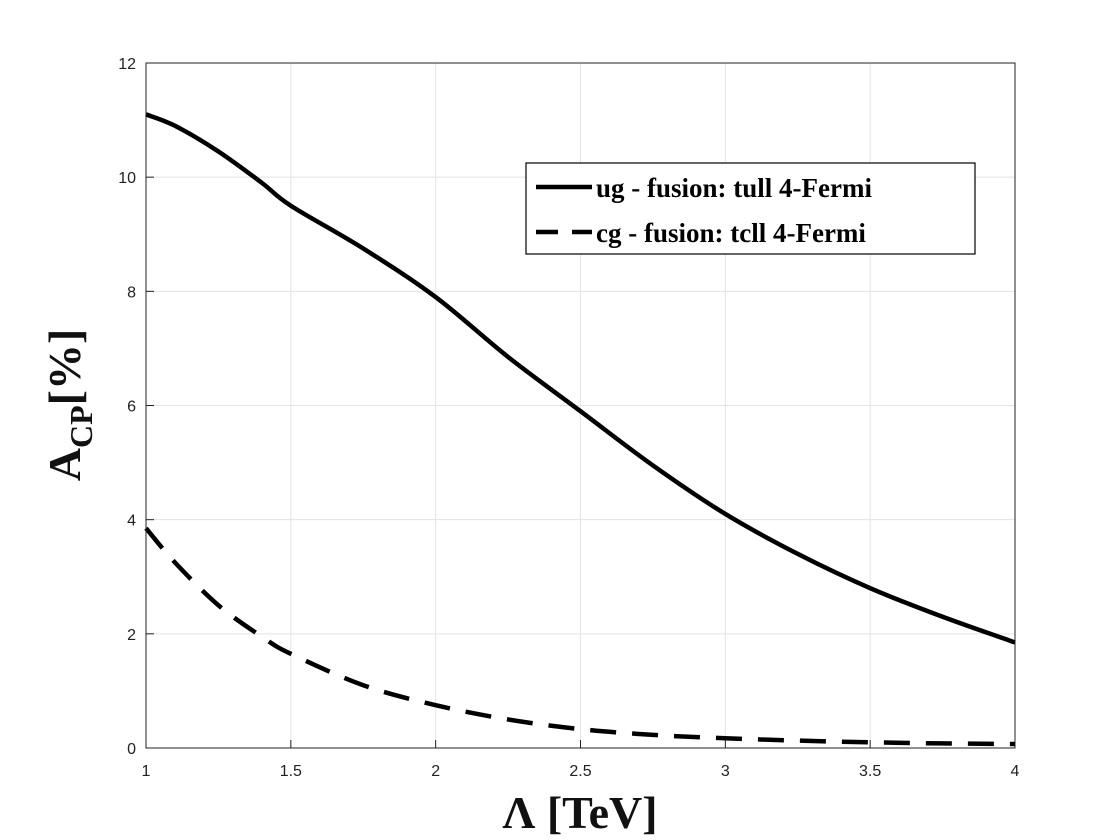 The width and height of the screenshot is (1120, 840). I want to click on x-tick-label: 1.5, so click(291, 771).